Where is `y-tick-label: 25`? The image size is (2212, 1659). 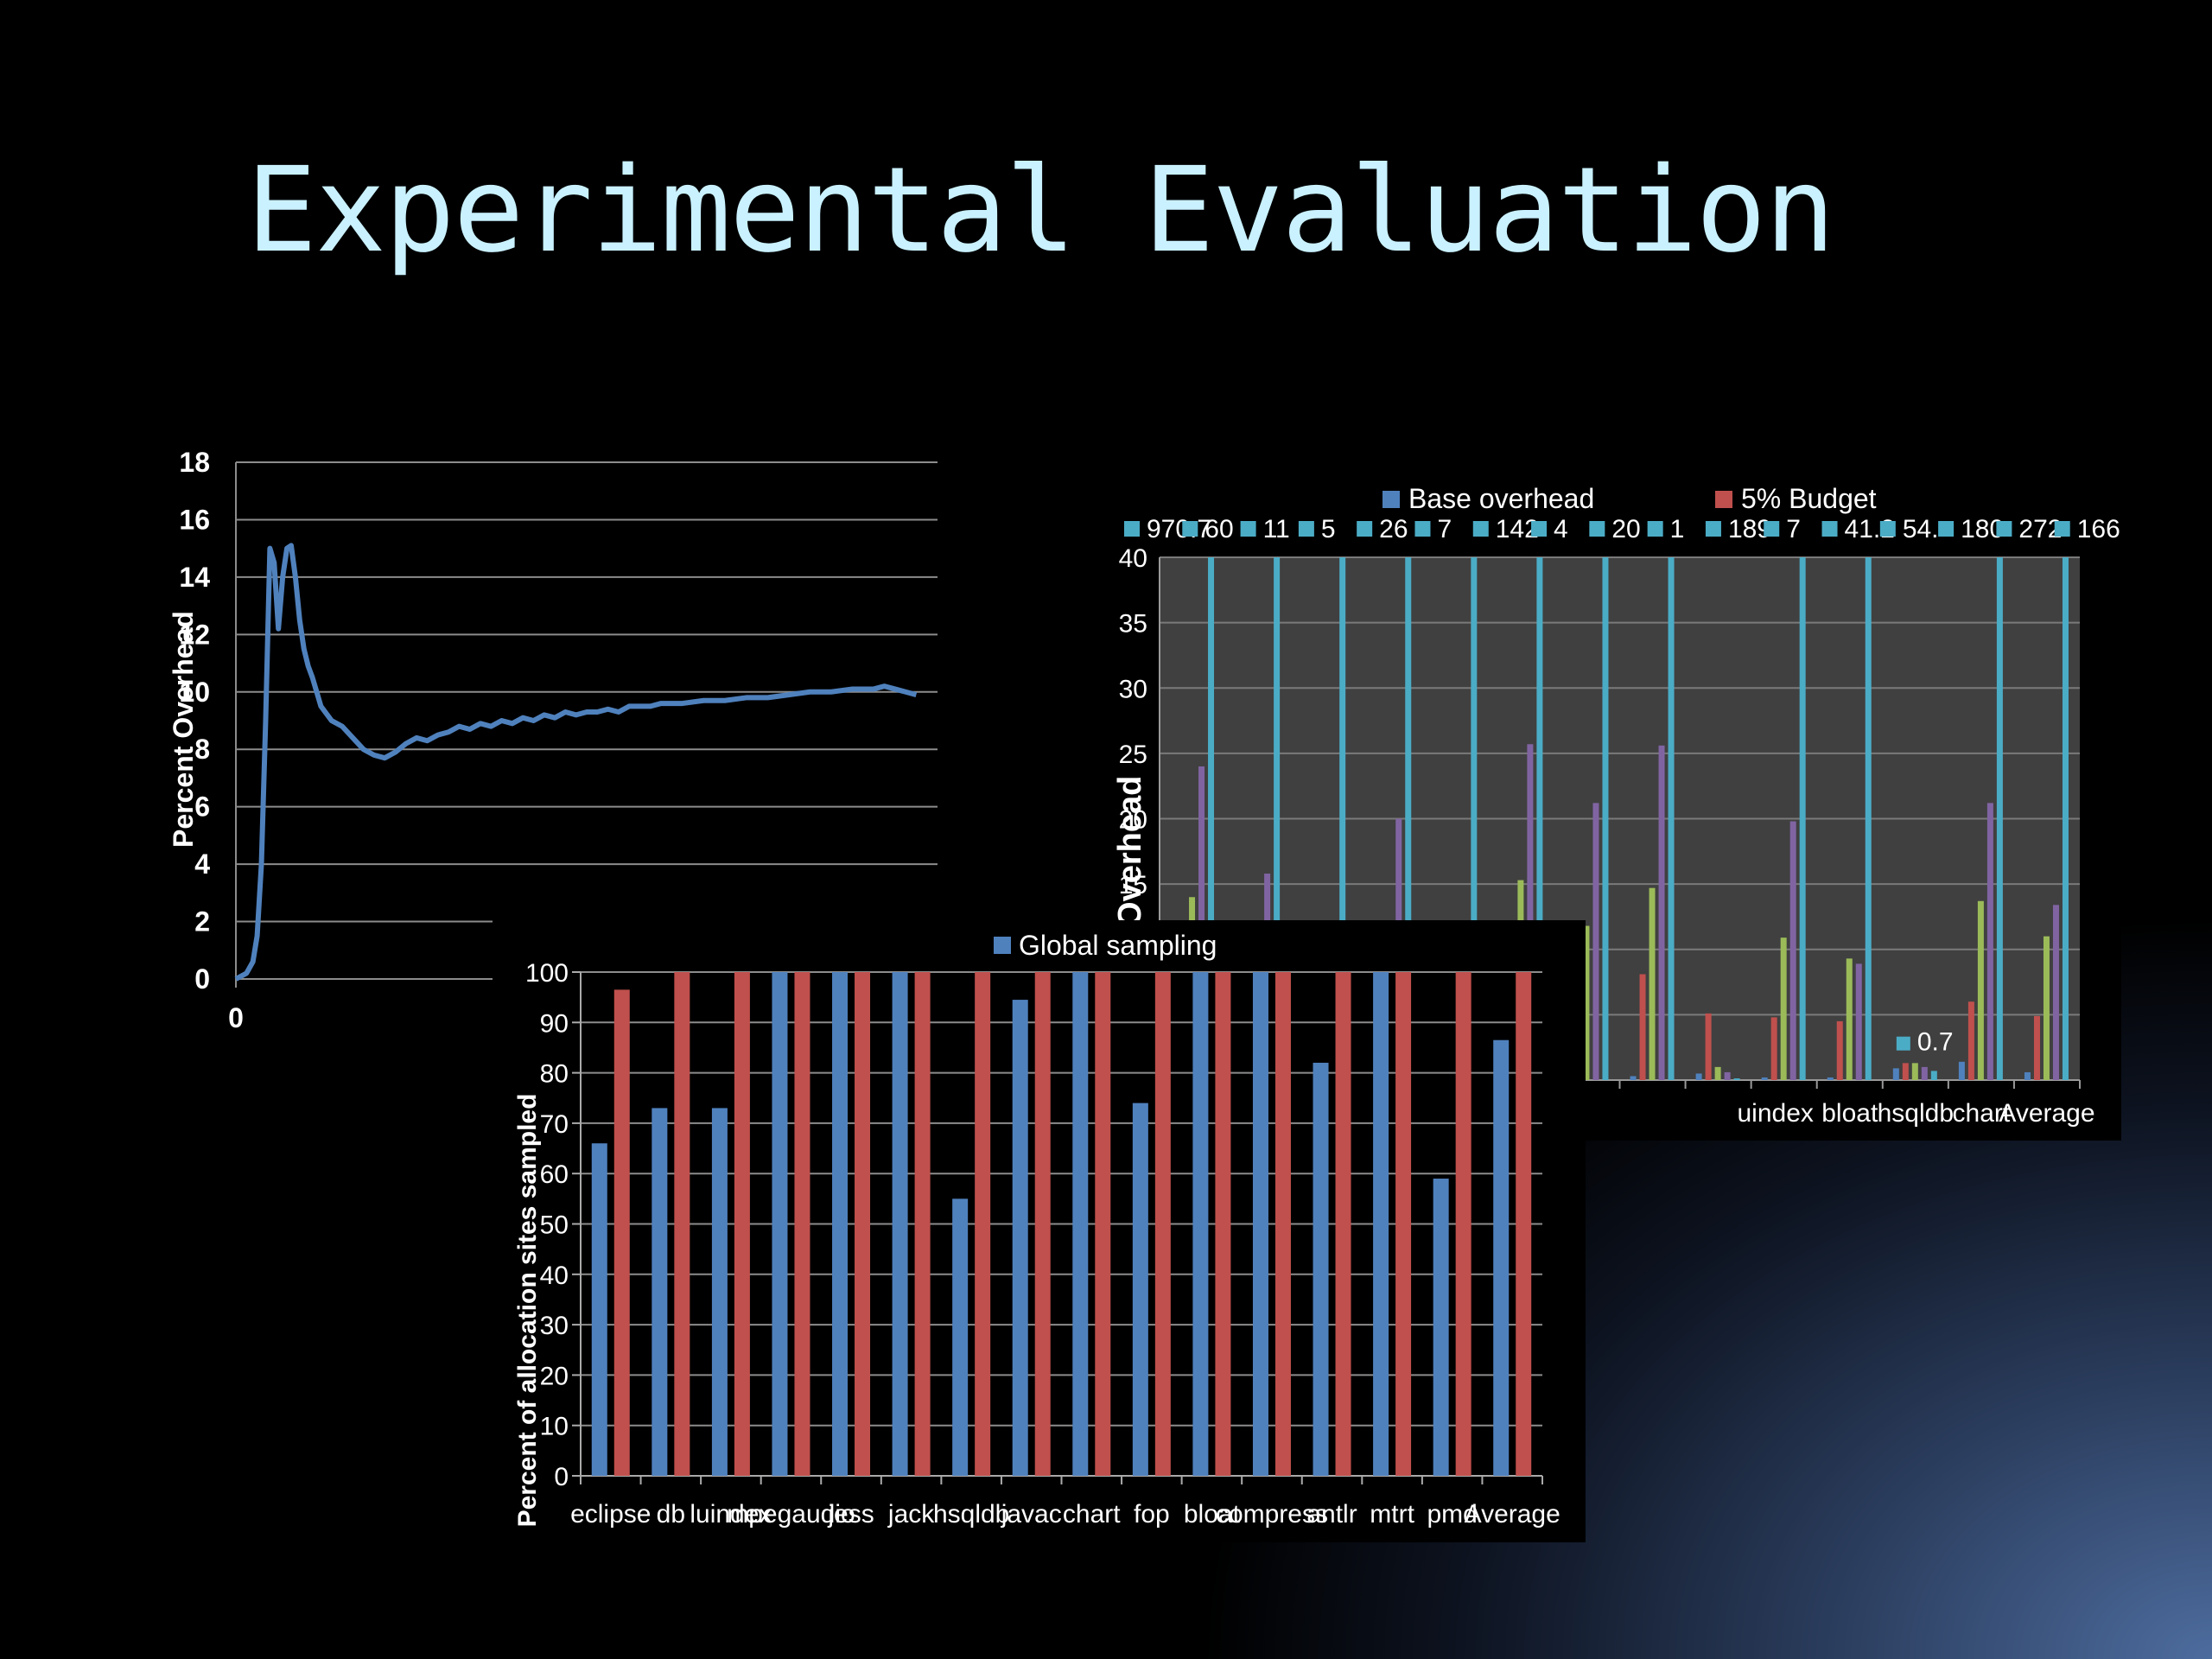
y-tick-label: 25 is located at coordinates (1133, 755).